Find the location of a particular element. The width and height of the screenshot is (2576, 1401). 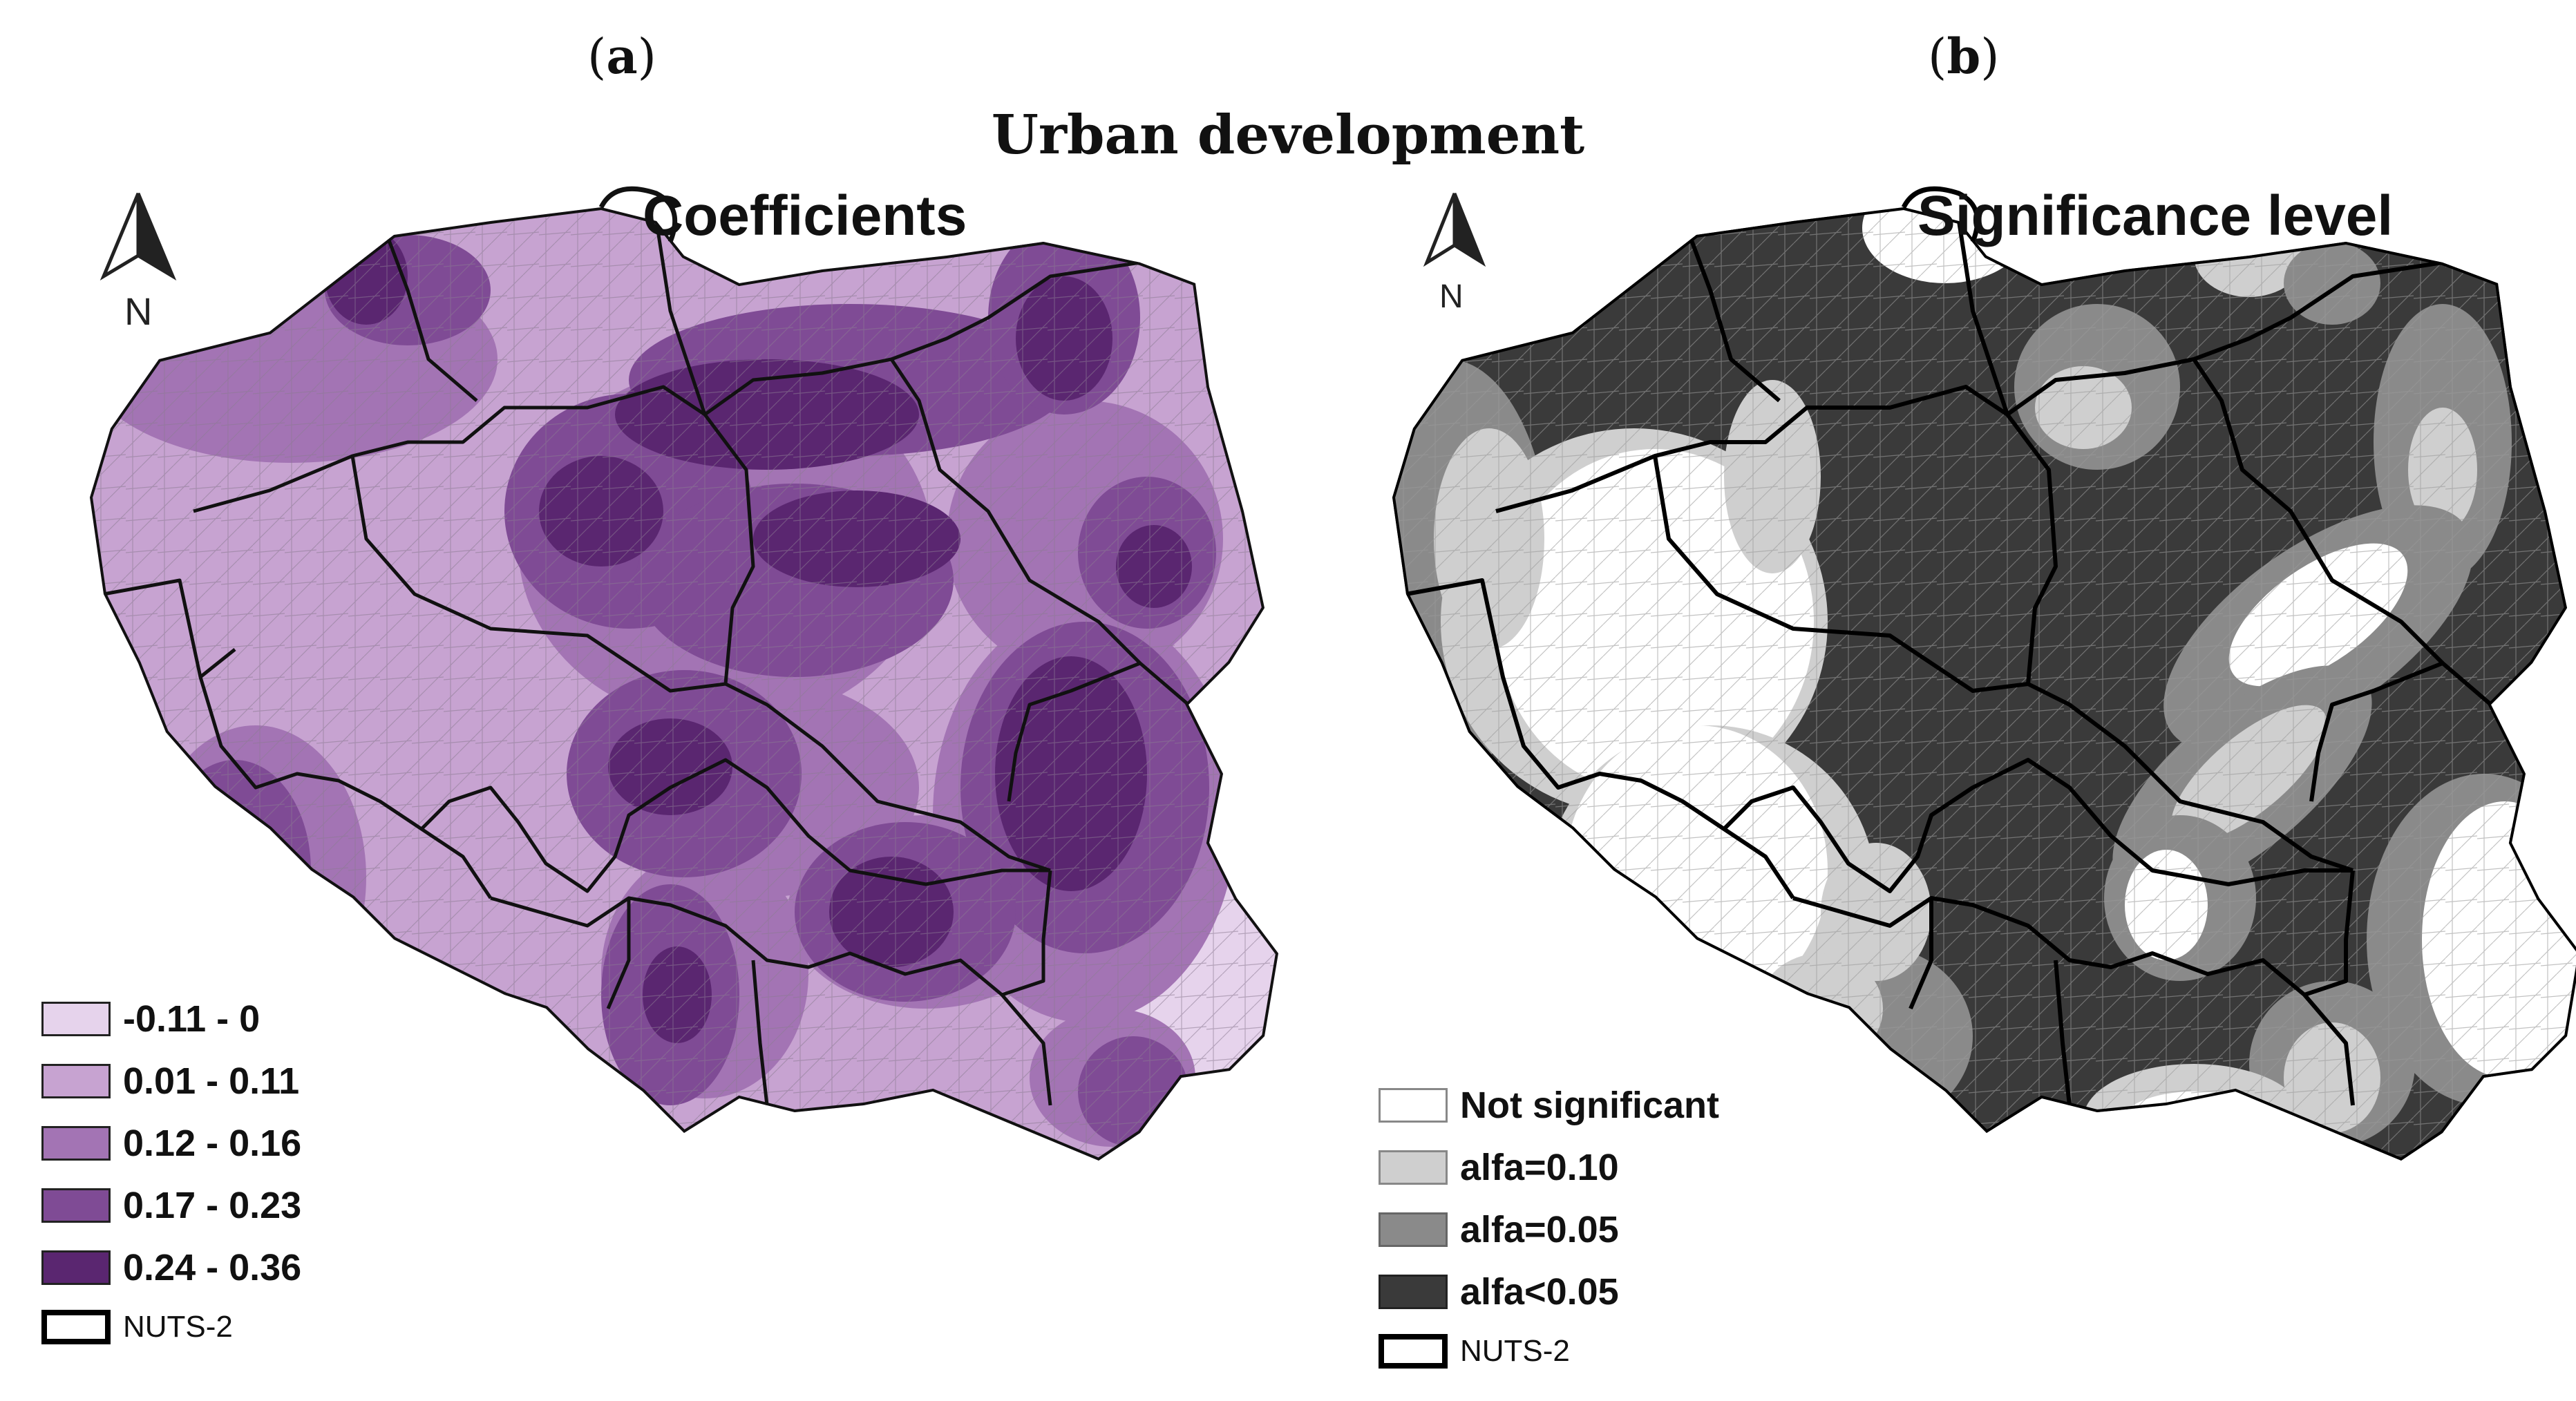

figure-title: Urban development is located at coordinates (1288, 135).